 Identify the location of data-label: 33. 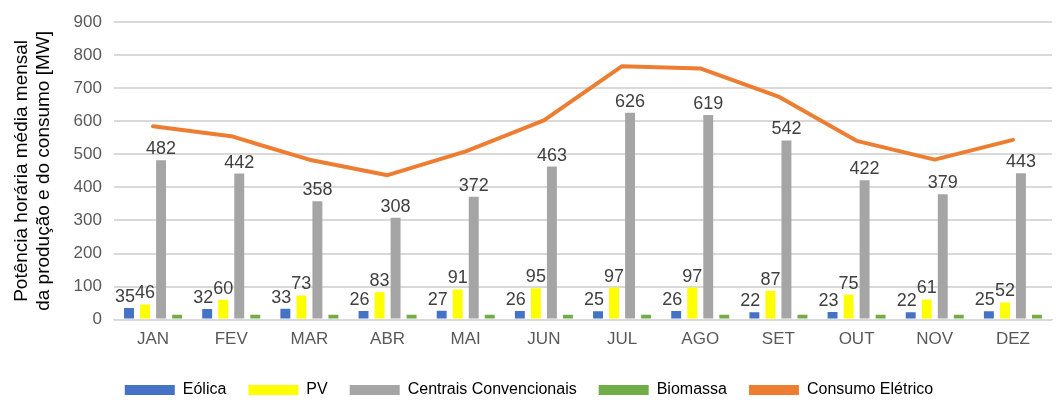
(281, 296).